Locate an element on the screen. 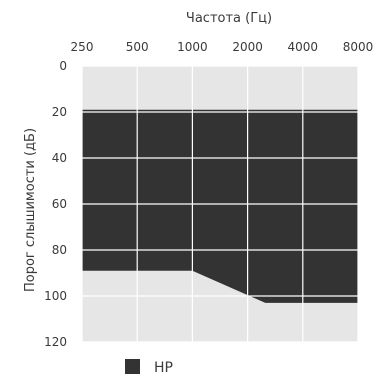  x-tick-labels: 250 500 1000 2000 4000 8000 is located at coordinates (222, 47).